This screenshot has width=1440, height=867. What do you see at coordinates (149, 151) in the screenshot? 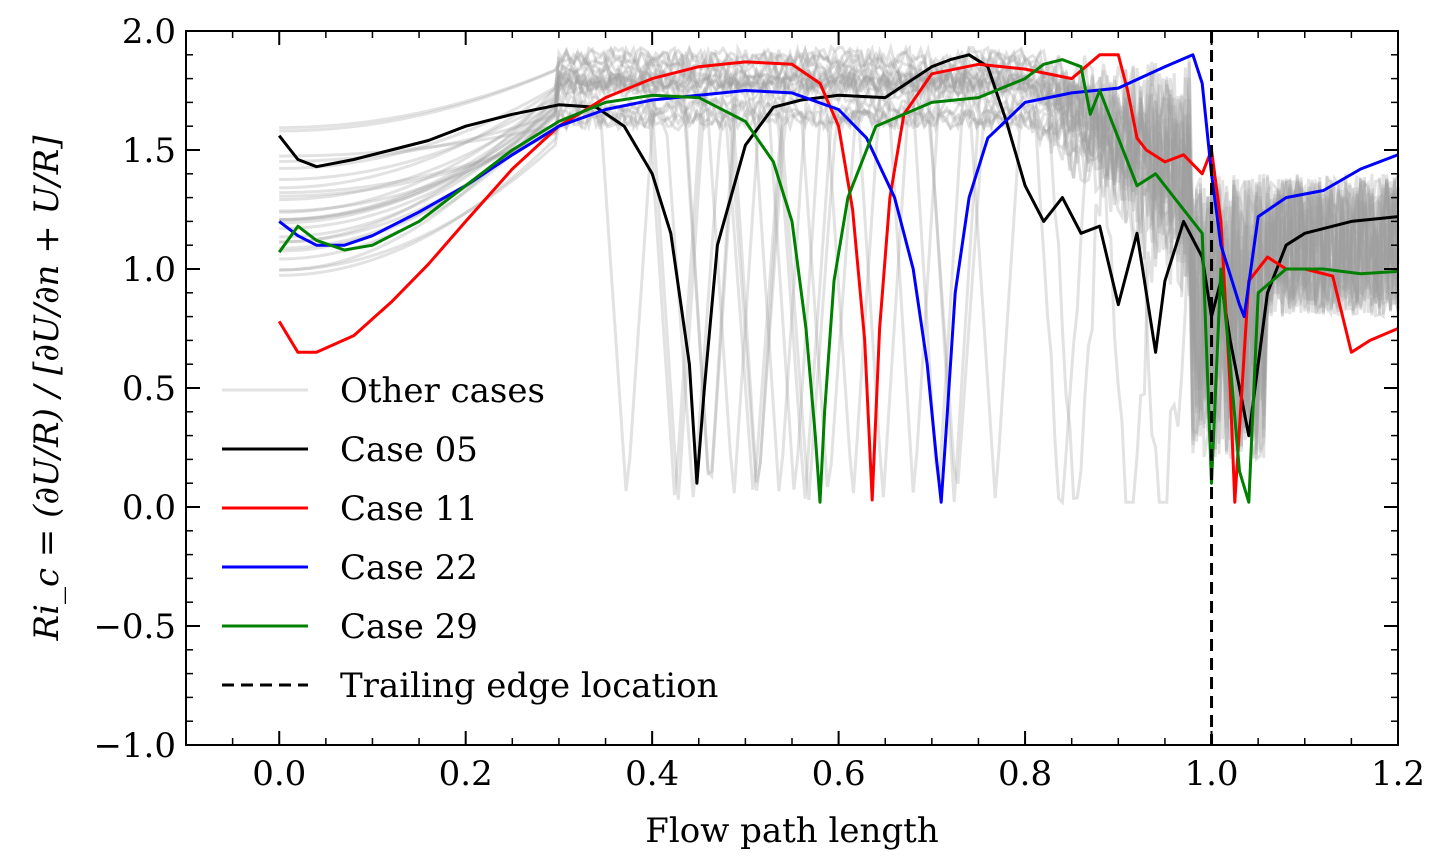
I see `y-tick-label: 1.5` at bounding box center [149, 151].